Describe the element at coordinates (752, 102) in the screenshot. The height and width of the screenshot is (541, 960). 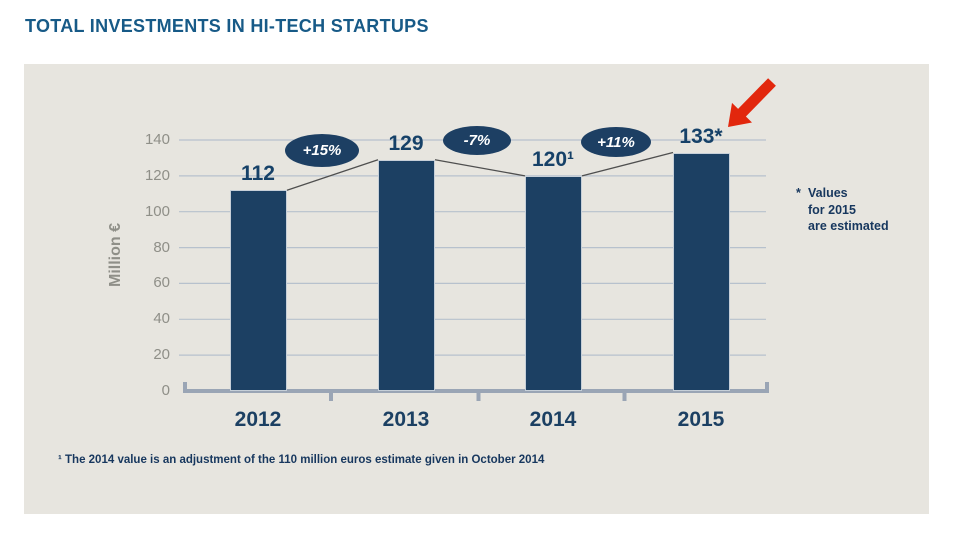
I see `red-arrow-icon` at that location.